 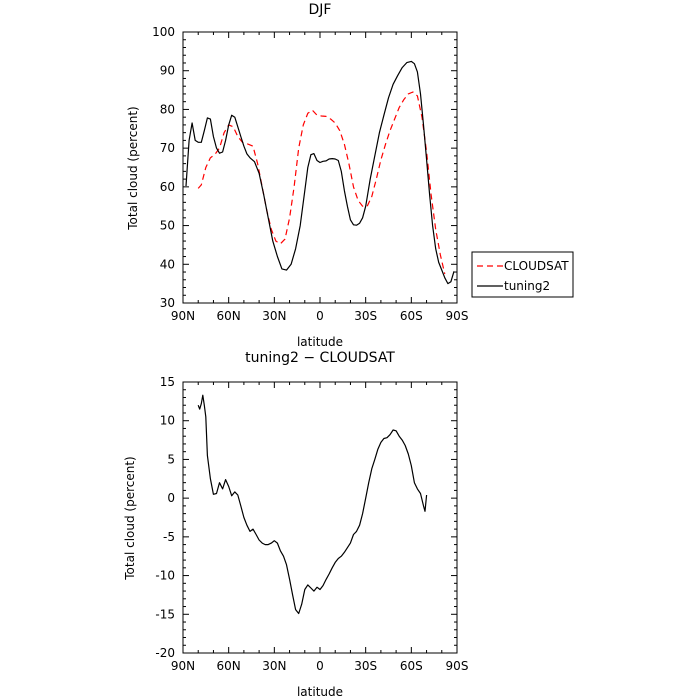 What do you see at coordinates (171, 459) in the screenshot?
I see `y-tick-label: 5` at bounding box center [171, 459].